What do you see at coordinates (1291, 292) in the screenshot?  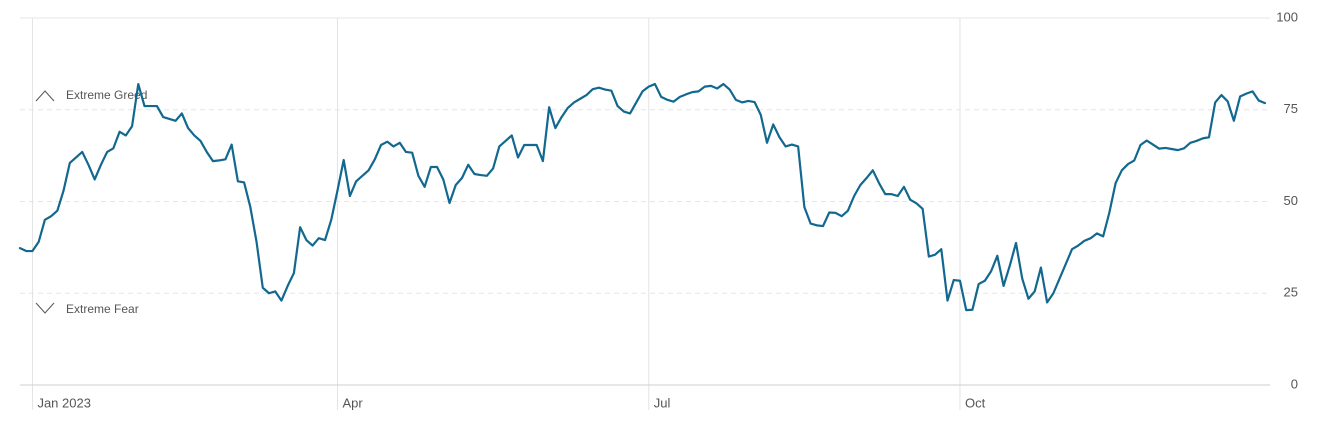 I see `y-tick-label: 25` at bounding box center [1291, 292].